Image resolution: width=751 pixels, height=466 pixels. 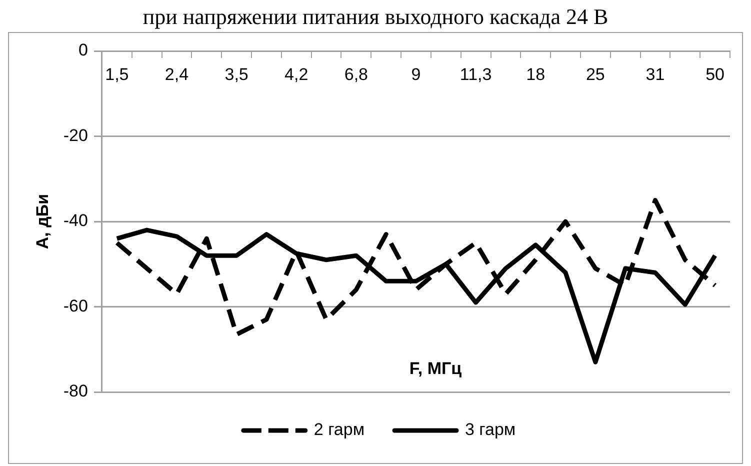 What do you see at coordinates (339, 430) in the screenshot?
I see `legend-label: 2 гарм` at bounding box center [339, 430].